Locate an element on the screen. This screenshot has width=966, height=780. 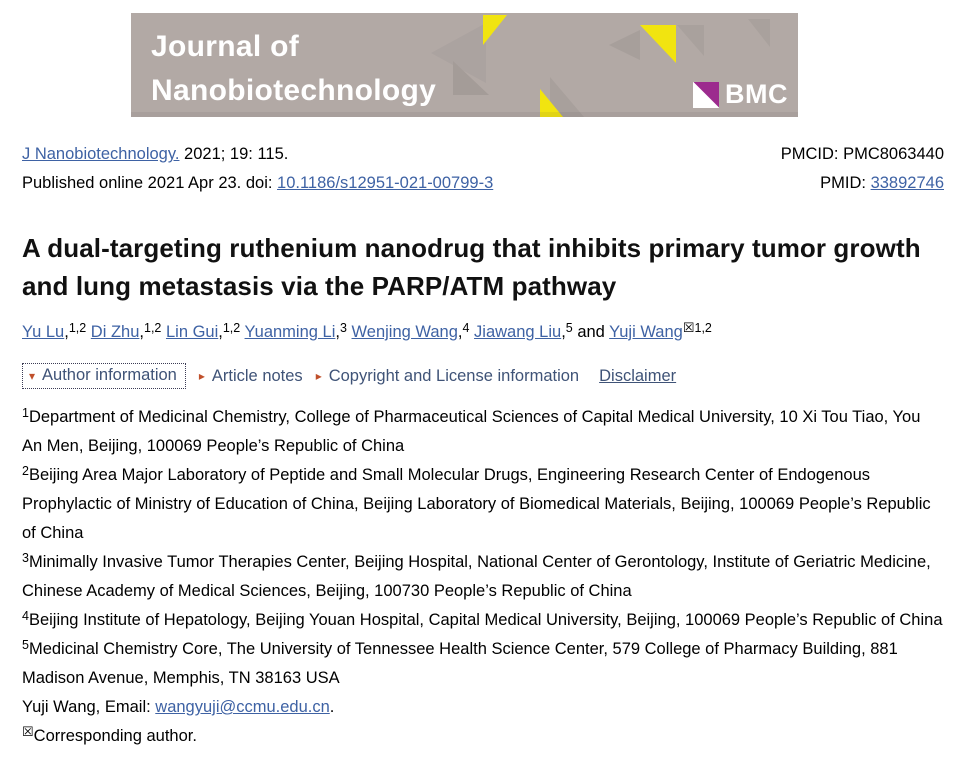
author-link: Yuji Wang is located at coordinates (646, 332).